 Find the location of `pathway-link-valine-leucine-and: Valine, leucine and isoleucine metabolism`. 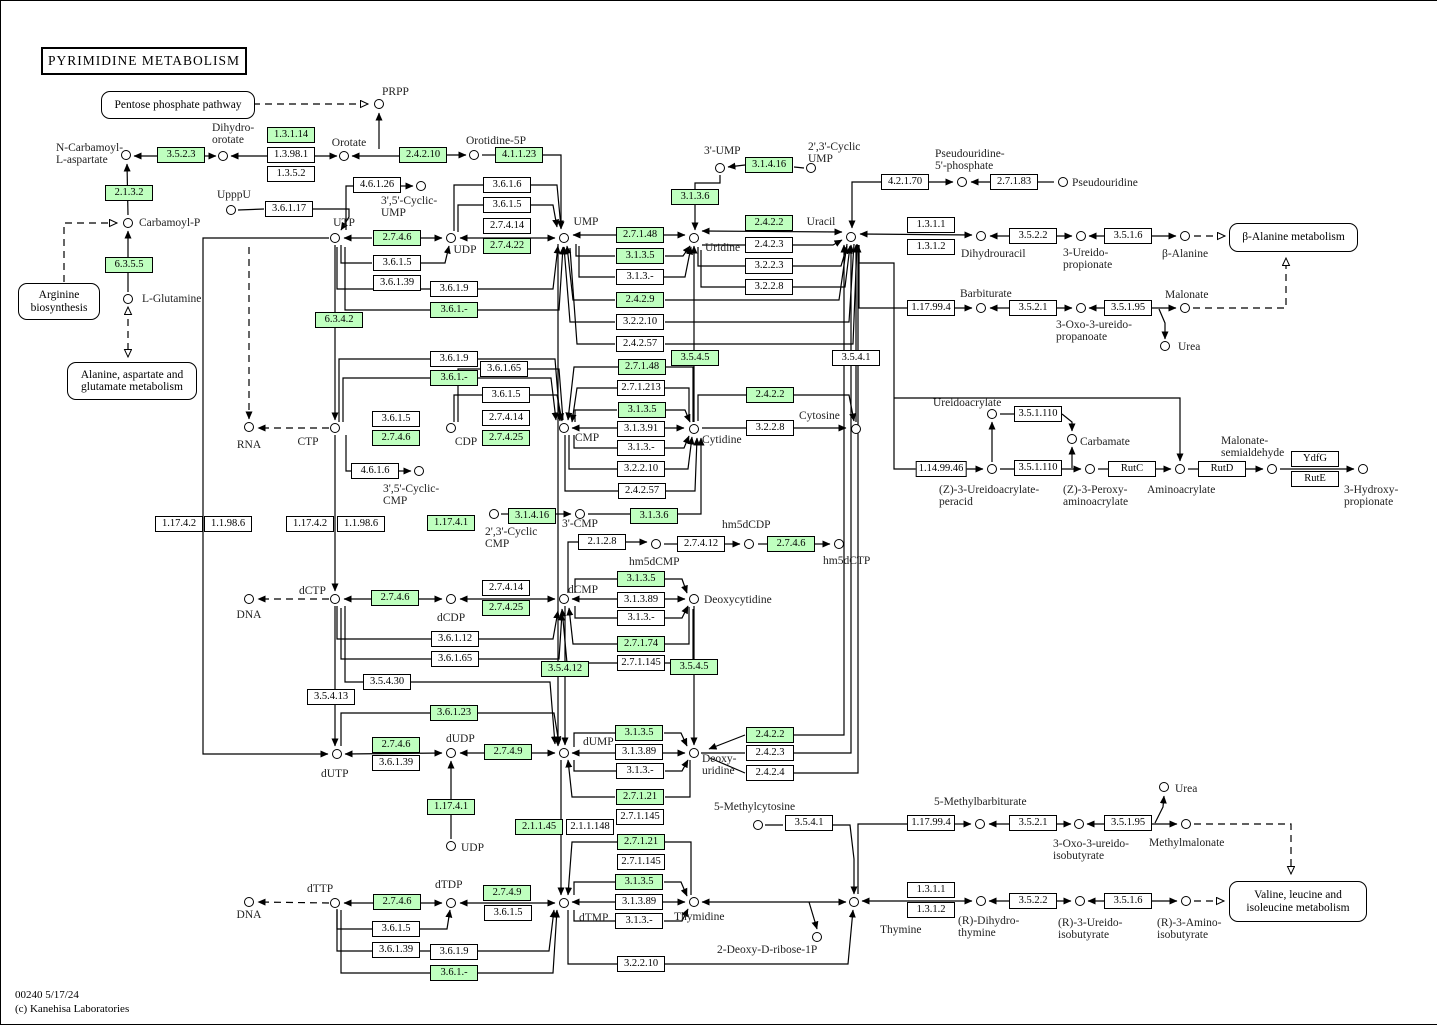

pathway-link-valine-leucine-and: Valine, leucine and isoleucine metabolism is located at coordinates (1298, 901).